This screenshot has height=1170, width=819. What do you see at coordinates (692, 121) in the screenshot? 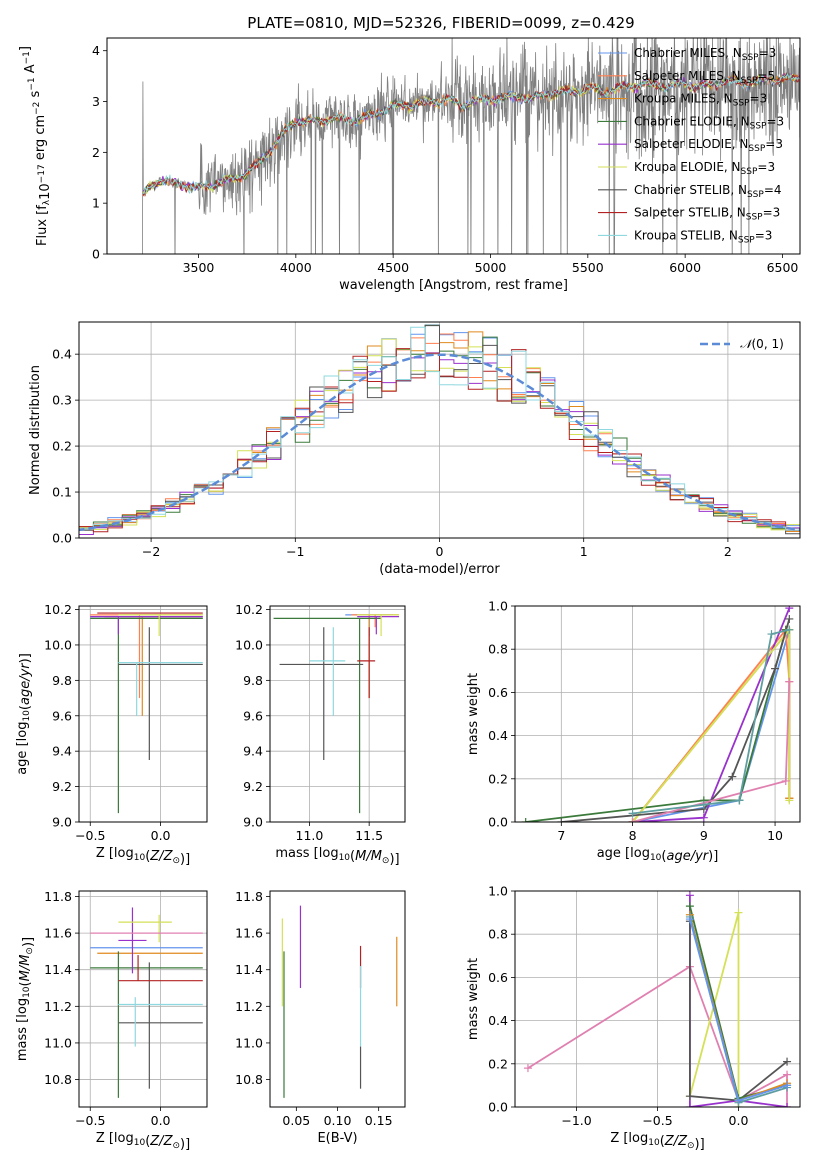
I see `legend-label-text: Chabrier ELODIE, N` at bounding box center [692, 121].